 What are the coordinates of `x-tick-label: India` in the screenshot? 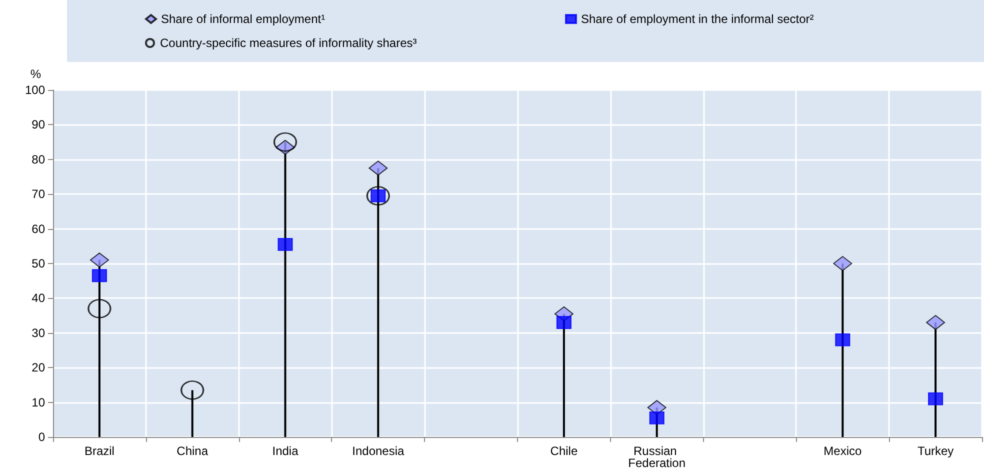 It's located at (285, 451).